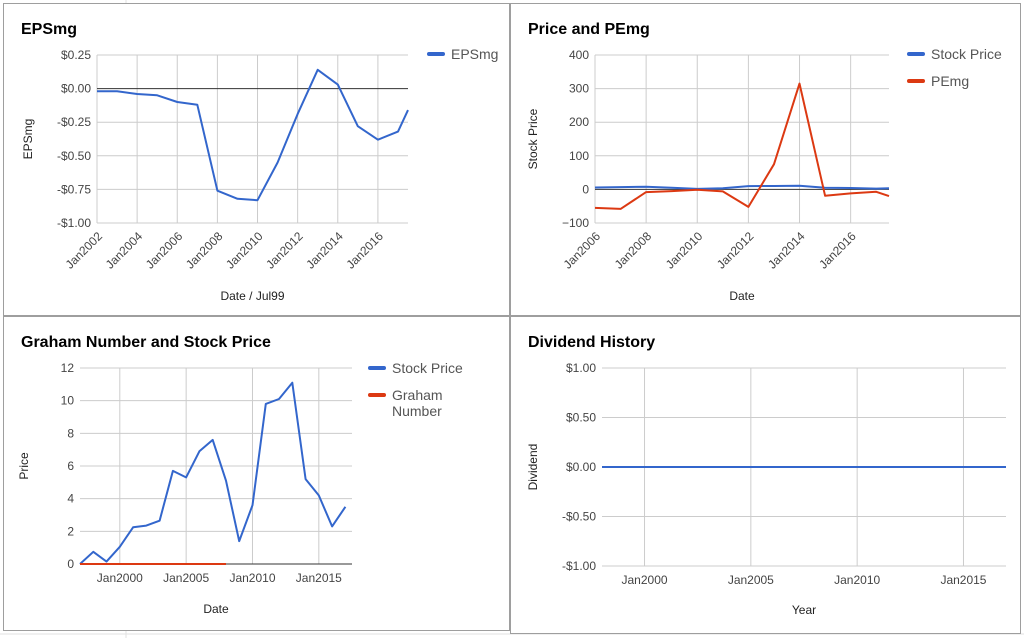  I want to click on y-tick-label: 4, so click(70, 499).